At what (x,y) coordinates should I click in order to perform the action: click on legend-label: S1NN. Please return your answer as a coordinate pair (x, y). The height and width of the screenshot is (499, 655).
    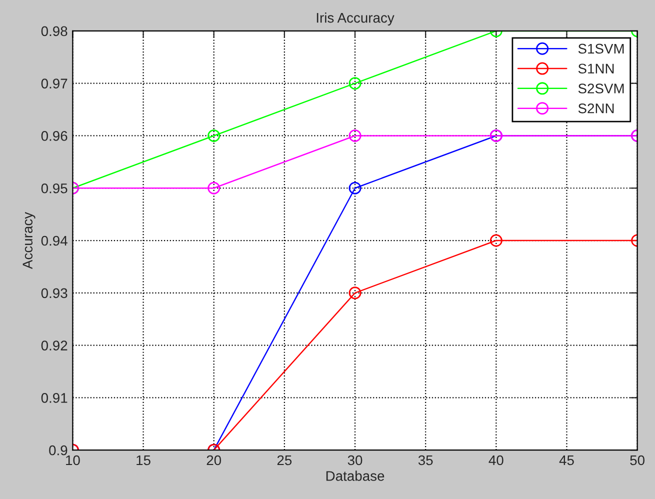
    Looking at the image, I should click on (596, 69).